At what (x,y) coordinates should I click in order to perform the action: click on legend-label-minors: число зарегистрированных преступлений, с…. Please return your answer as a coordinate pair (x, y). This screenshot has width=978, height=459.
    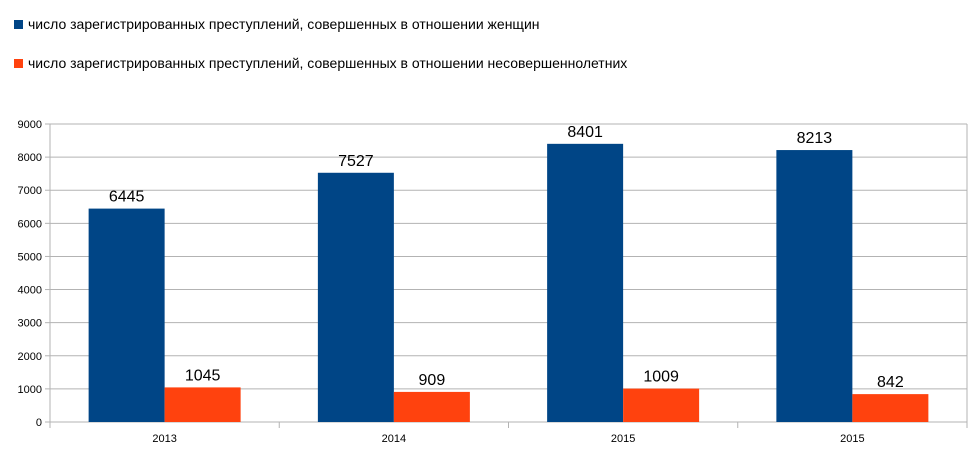
    Looking at the image, I should click on (328, 63).